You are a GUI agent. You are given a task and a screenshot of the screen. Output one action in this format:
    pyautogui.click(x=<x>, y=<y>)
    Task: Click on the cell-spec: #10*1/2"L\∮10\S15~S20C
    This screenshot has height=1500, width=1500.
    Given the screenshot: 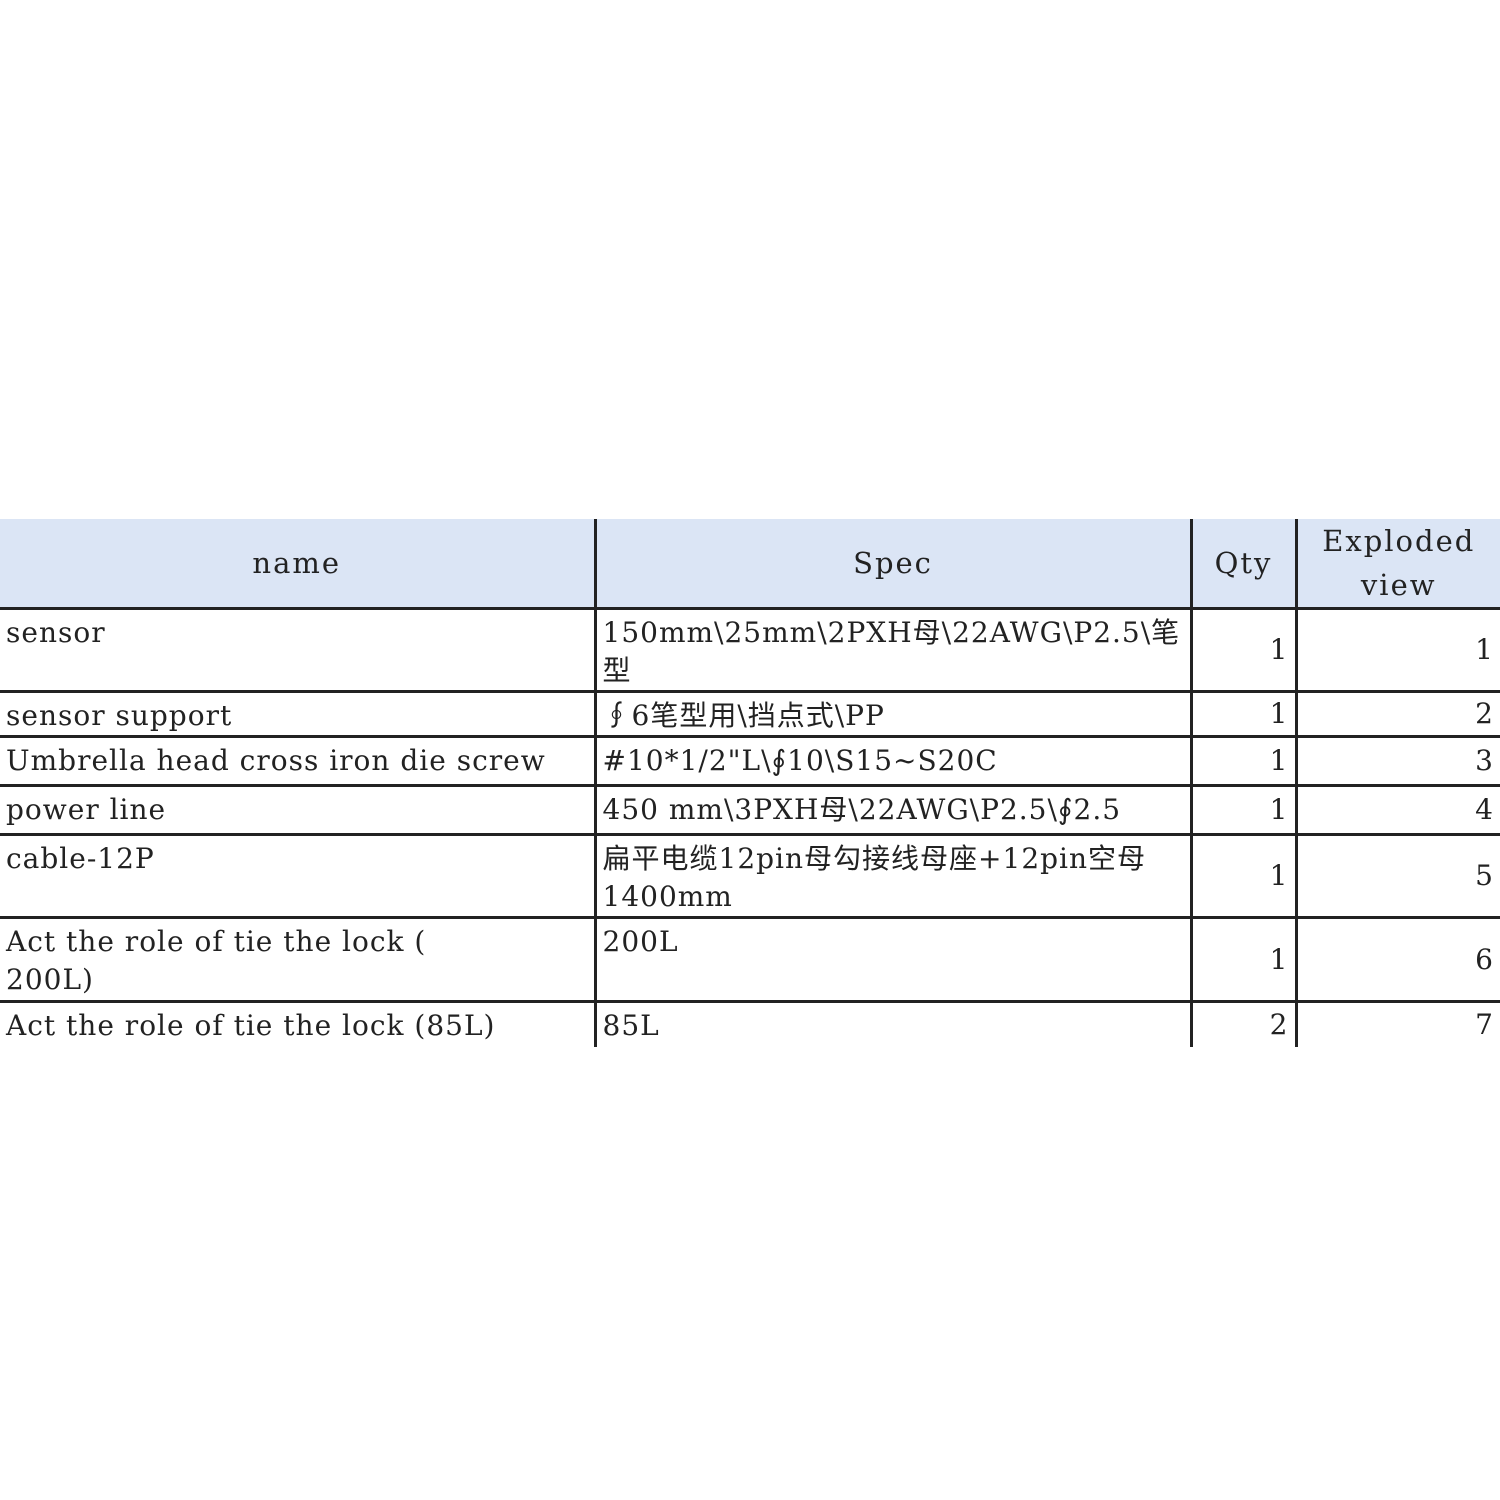 What is the action you would take?
    pyautogui.click(x=894, y=761)
    